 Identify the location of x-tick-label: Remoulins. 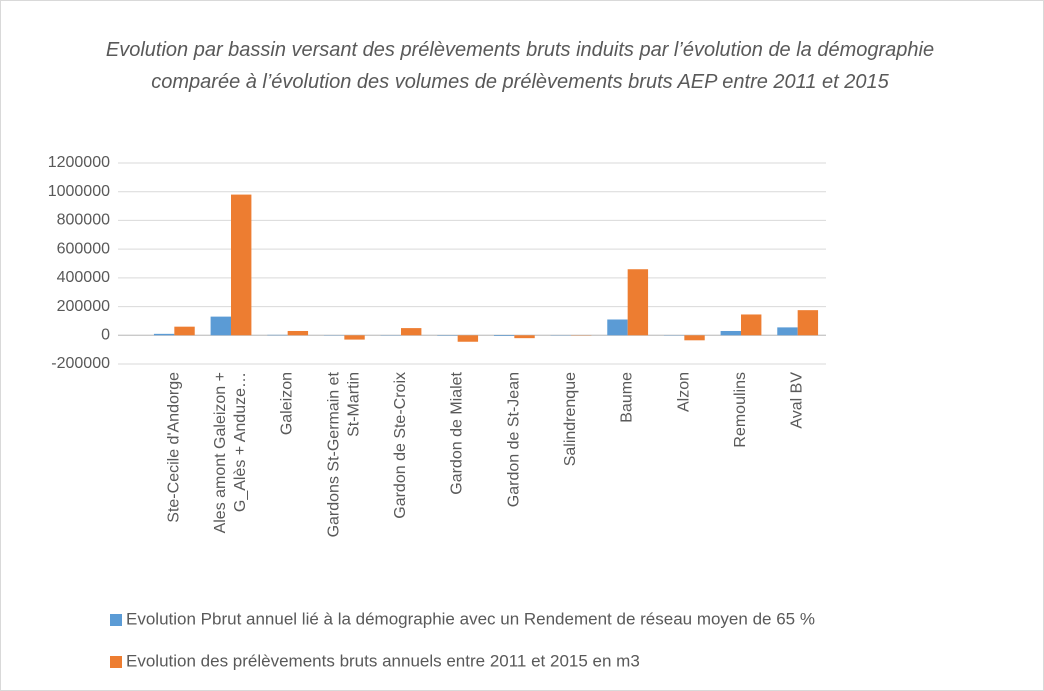
(740, 410).